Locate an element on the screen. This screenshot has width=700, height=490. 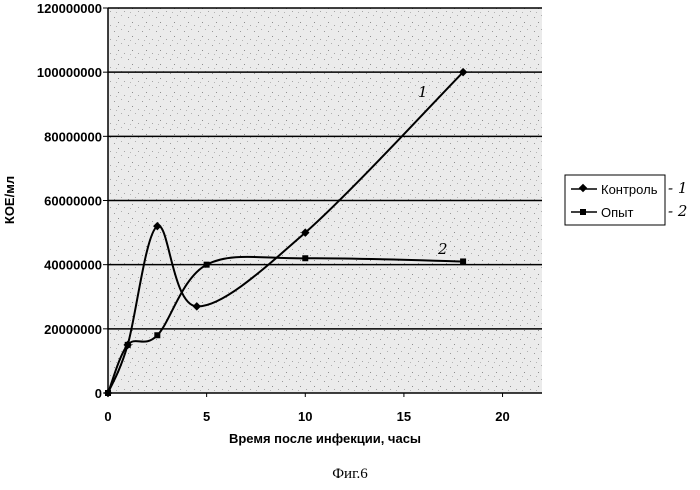
x-tick-labels: 0 5 10 15 20 is located at coordinates (306, 416).